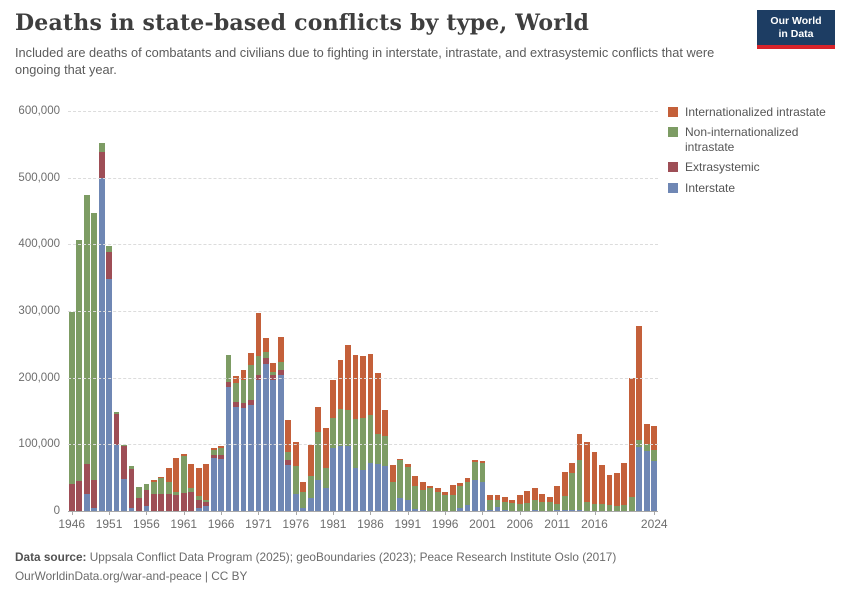 The width and height of the screenshot is (850, 600). I want to click on bar-segment-2002-interstate, so click(490, 510).